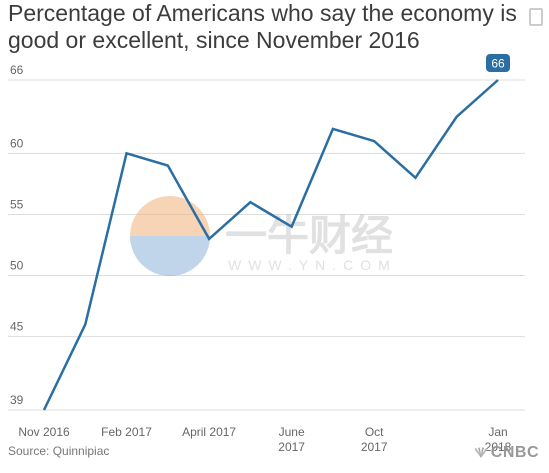 The width and height of the screenshot is (549, 473). I want to click on y-tick-label: 55, so click(17, 204).